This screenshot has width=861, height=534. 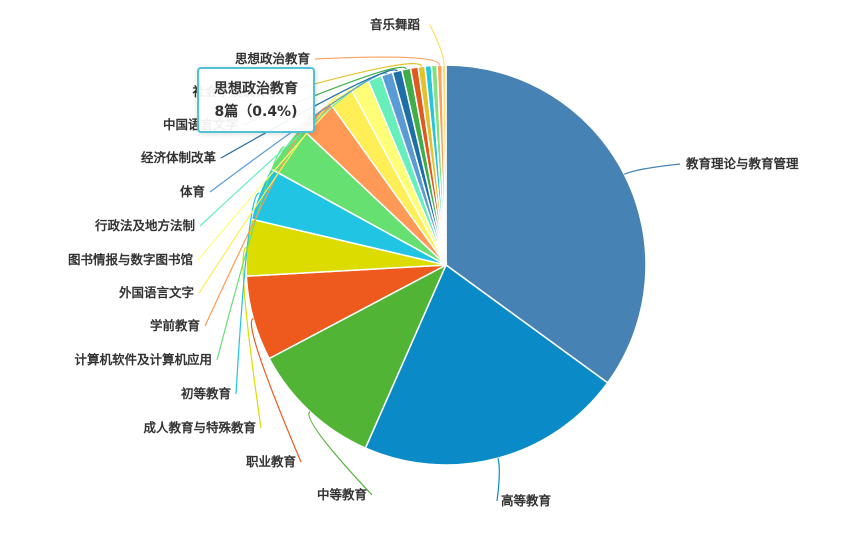 What do you see at coordinates (256, 100) in the screenshot?
I see `chart-tooltip: 思想政治教育 8篇（0.4%)` at bounding box center [256, 100].